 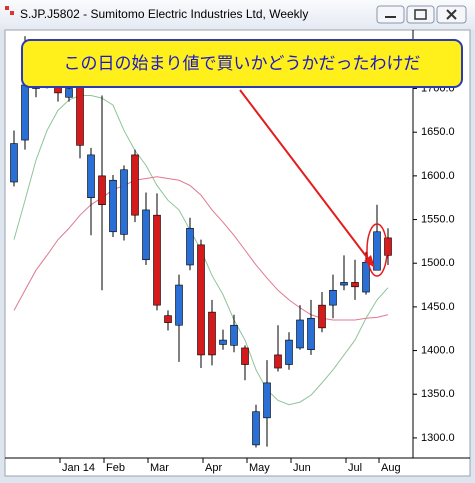 What do you see at coordinates (391, 468) in the screenshot?
I see `x-tick-label: Aug` at bounding box center [391, 468].